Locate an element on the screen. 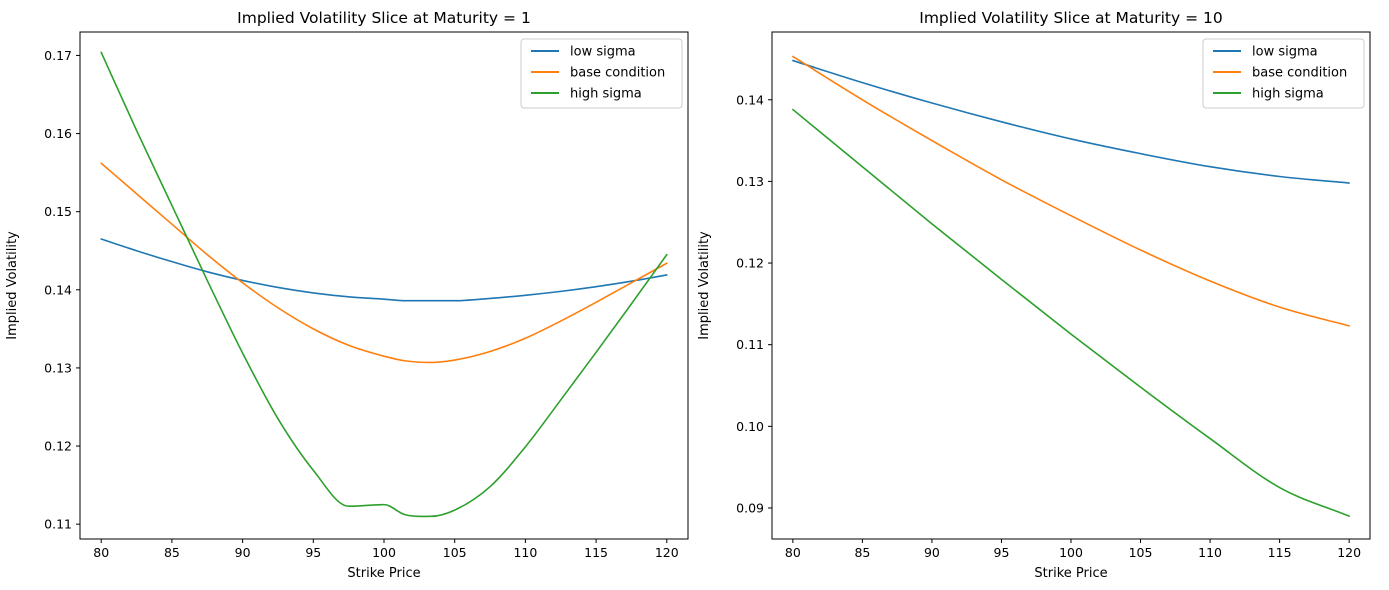 This screenshot has width=1389, height=590. y-tick-label: 0.15 is located at coordinates (58, 211).